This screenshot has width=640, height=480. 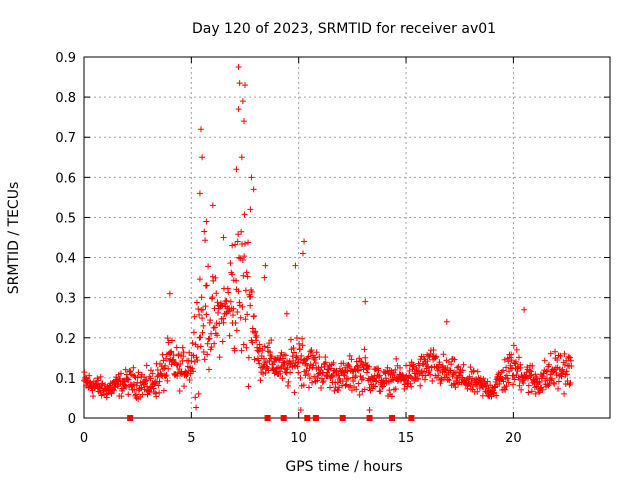 I want to click on gap-marker, so click(x=307, y=418).